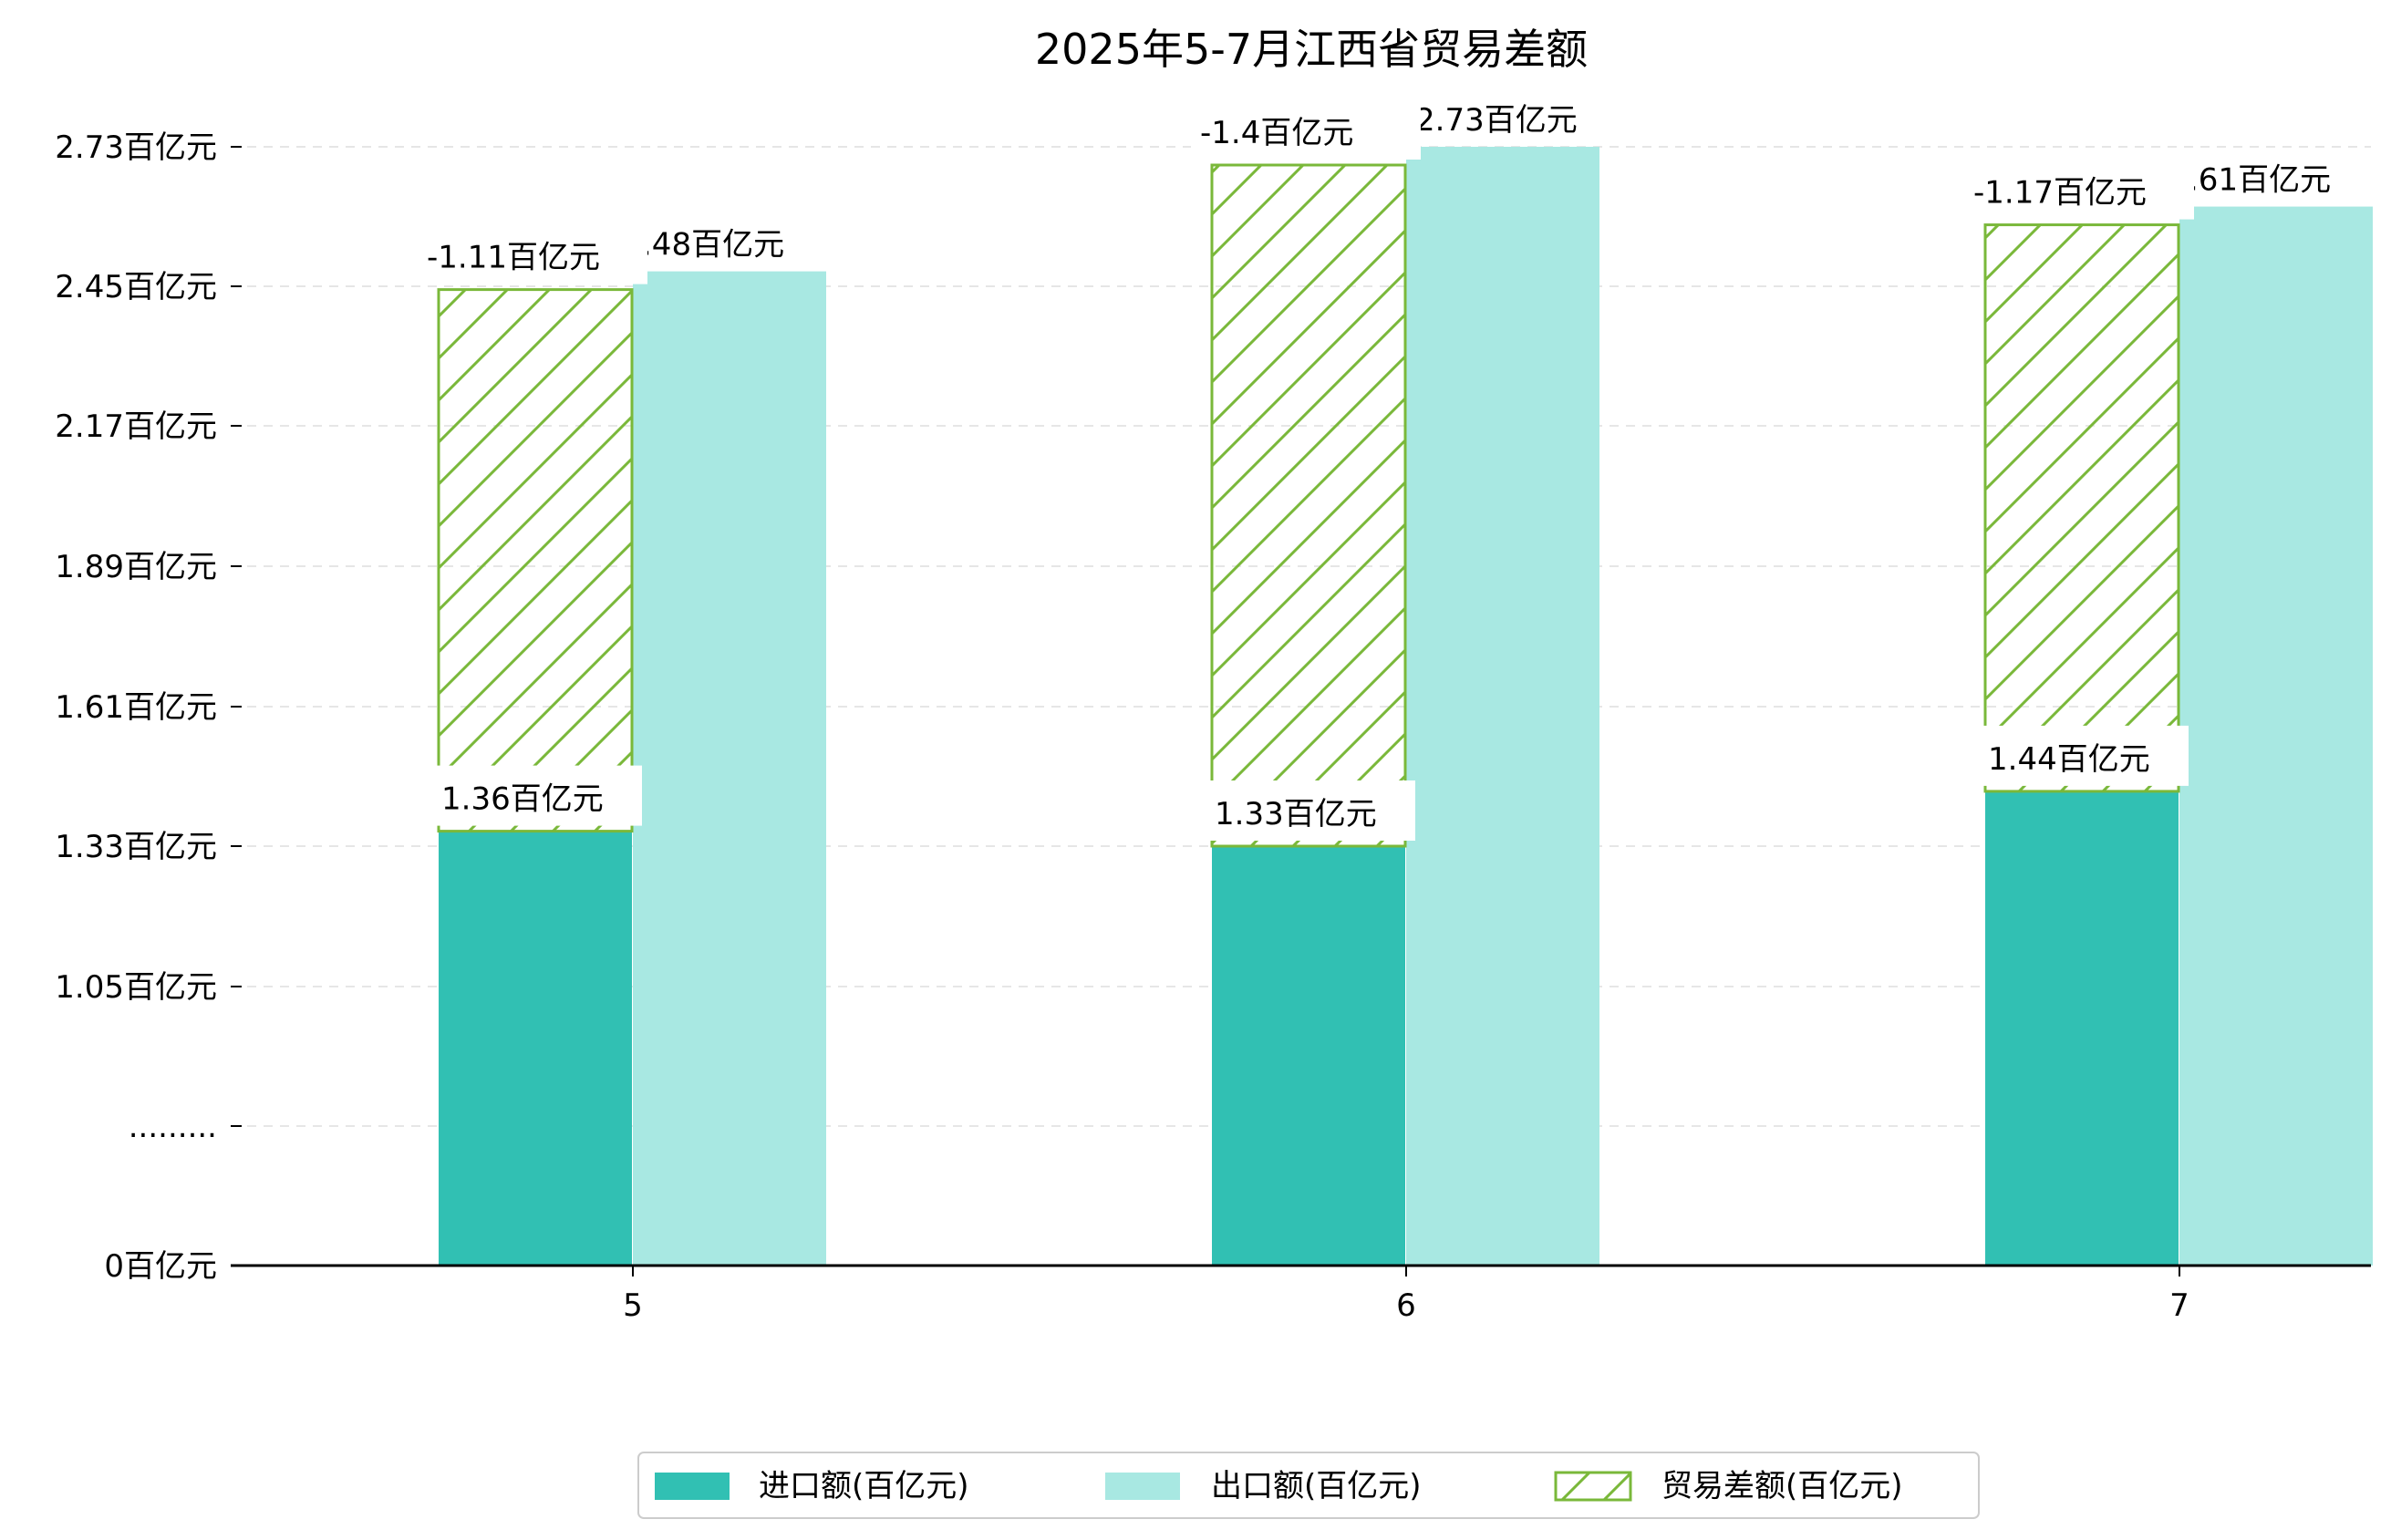 This screenshot has height=1540, width=2391. I want to click on y-tick-label: 2.73百亿元, so click(136, 147).